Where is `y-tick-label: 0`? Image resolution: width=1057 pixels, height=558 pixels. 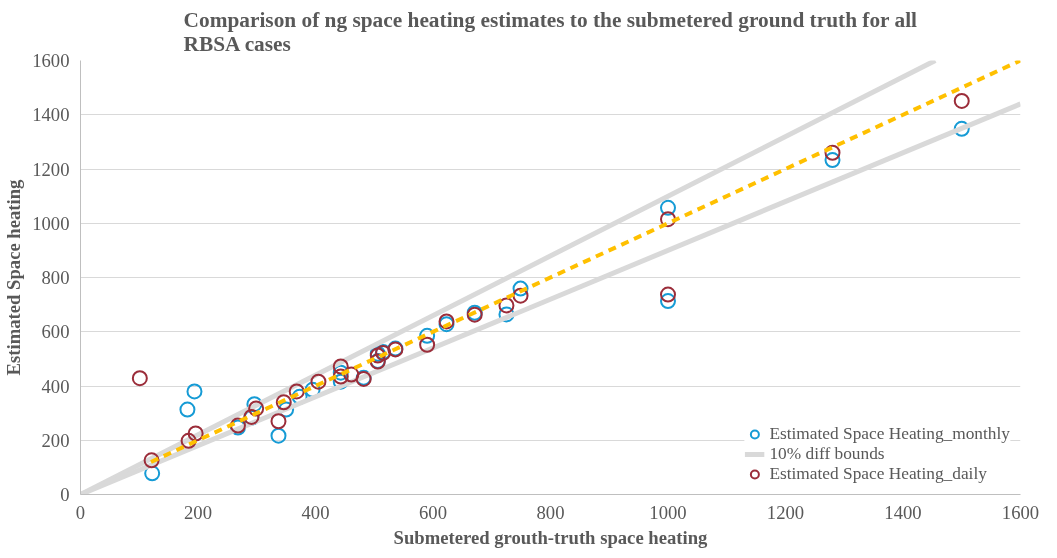
y-tick-label: 0 is located at coordinates (65, 494).